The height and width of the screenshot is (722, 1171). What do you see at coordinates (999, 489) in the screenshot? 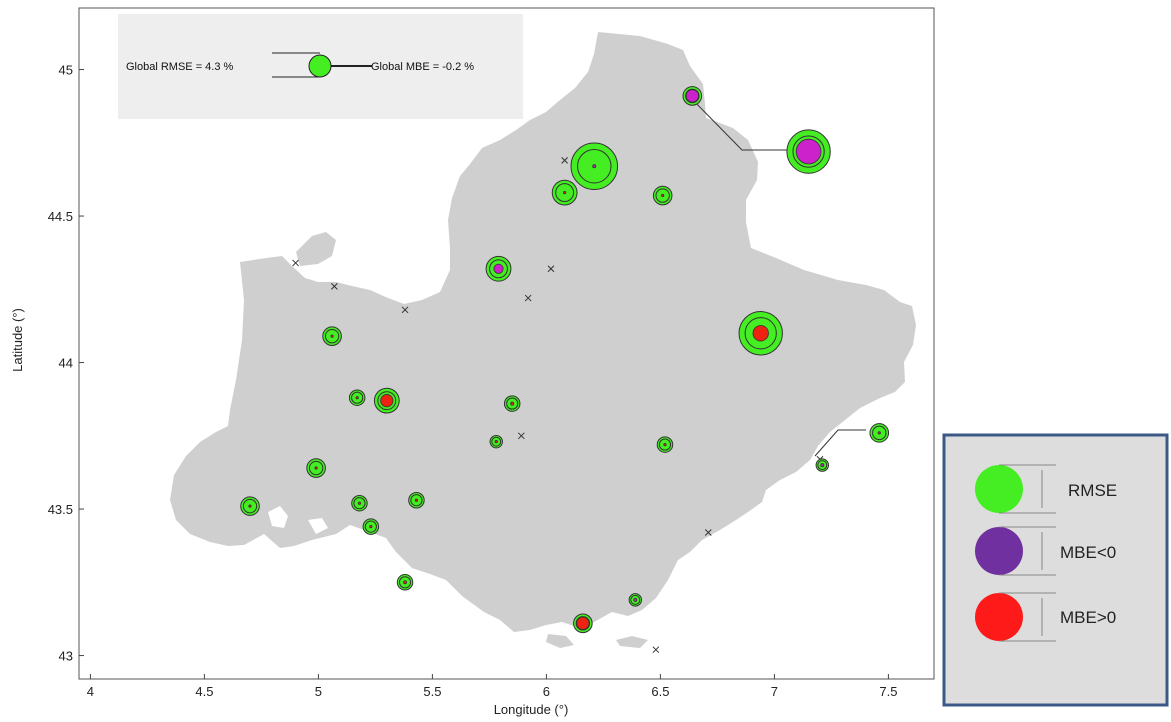
I see `key-rmse-swatch` at bounding box center [999, 489].